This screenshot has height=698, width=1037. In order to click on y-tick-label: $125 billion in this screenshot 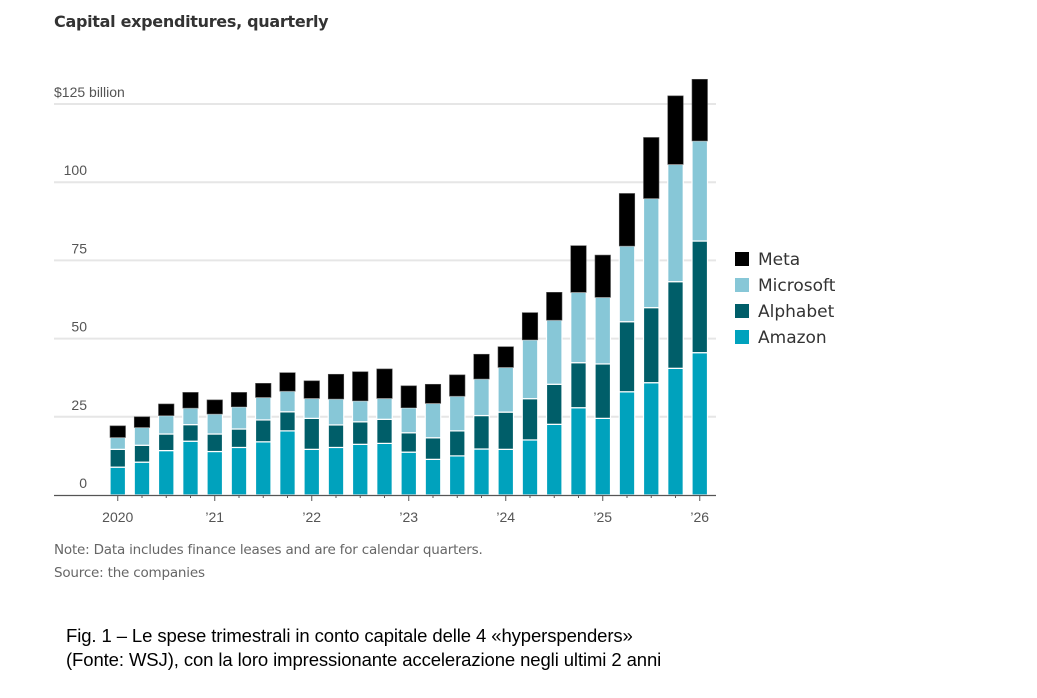, I will do `click(89, 92)`.